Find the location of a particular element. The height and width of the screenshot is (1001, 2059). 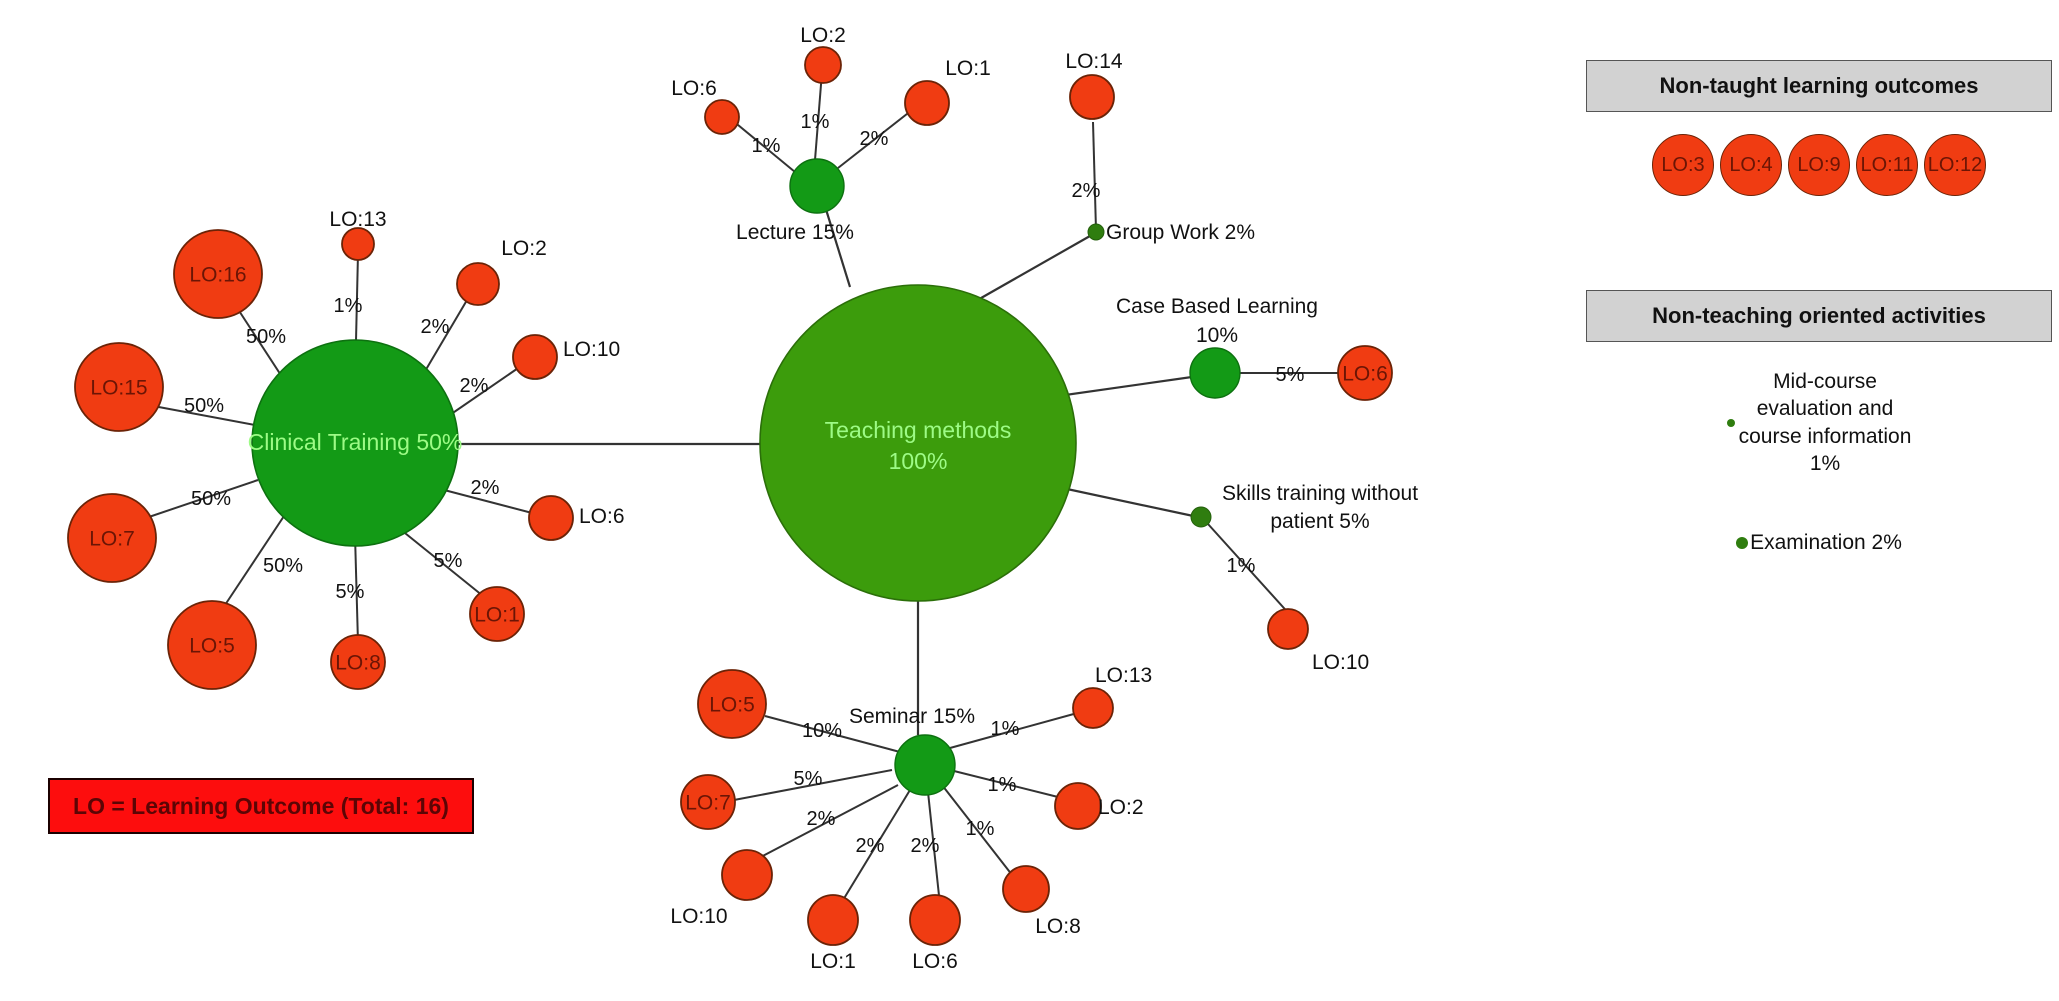

pct-lecture-lo6: 1% is located at coordinates (766, 146).